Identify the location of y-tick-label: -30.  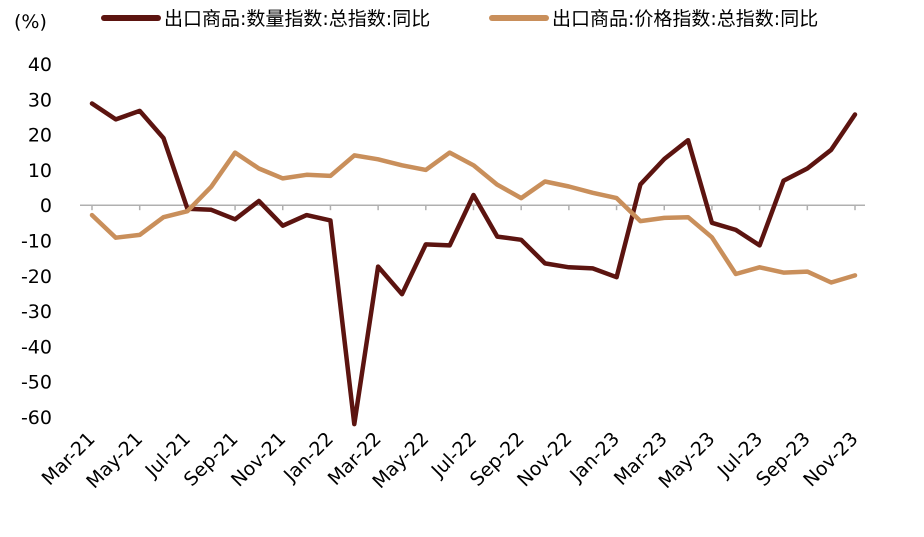
(36, 312).